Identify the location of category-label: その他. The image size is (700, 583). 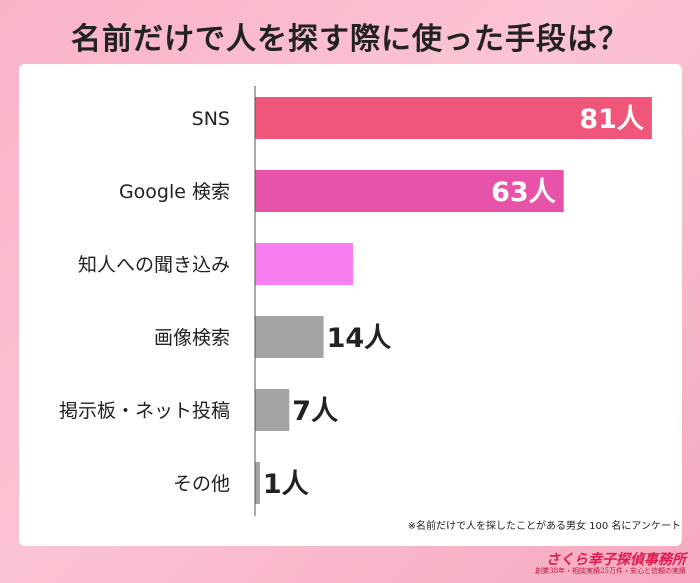
(201, 484).